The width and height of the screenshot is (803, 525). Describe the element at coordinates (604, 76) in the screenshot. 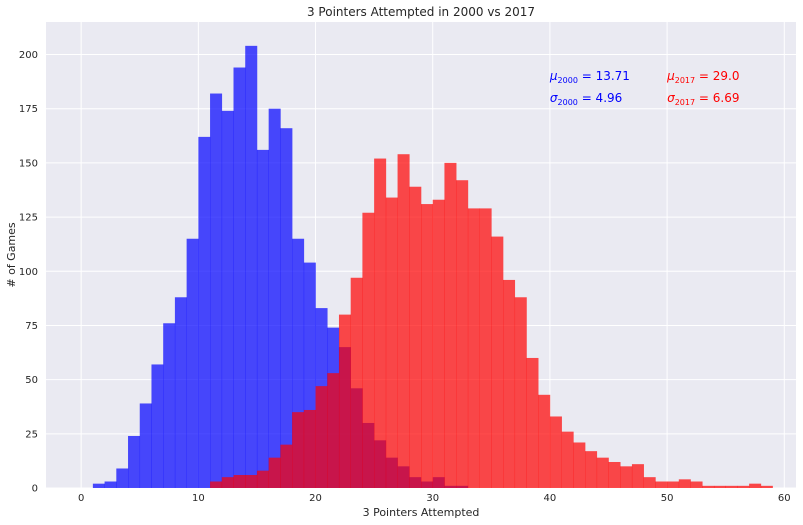

I see `annotation-value: = 13.71` at that location.